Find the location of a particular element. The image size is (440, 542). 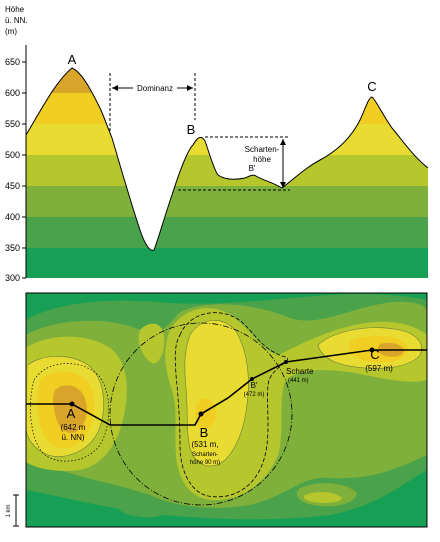

map-point-b-elev: (531 m, is located at coordinates (204, 444).